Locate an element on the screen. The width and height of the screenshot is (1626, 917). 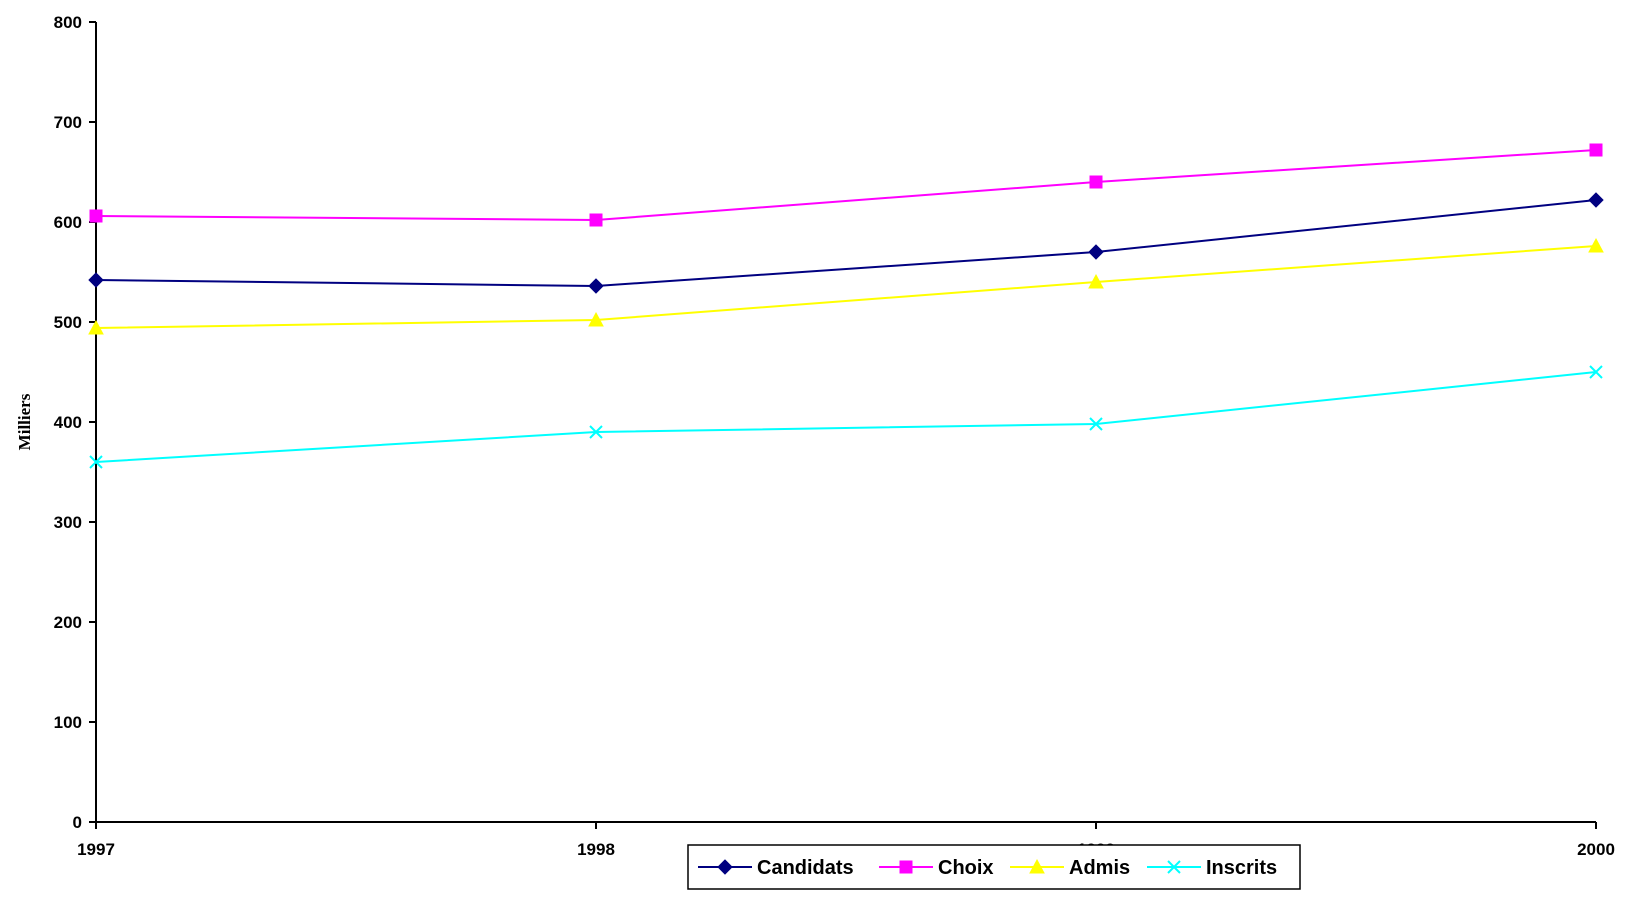
legend-label-inscrits: Inscrits is located at coordinates (1241, 868).